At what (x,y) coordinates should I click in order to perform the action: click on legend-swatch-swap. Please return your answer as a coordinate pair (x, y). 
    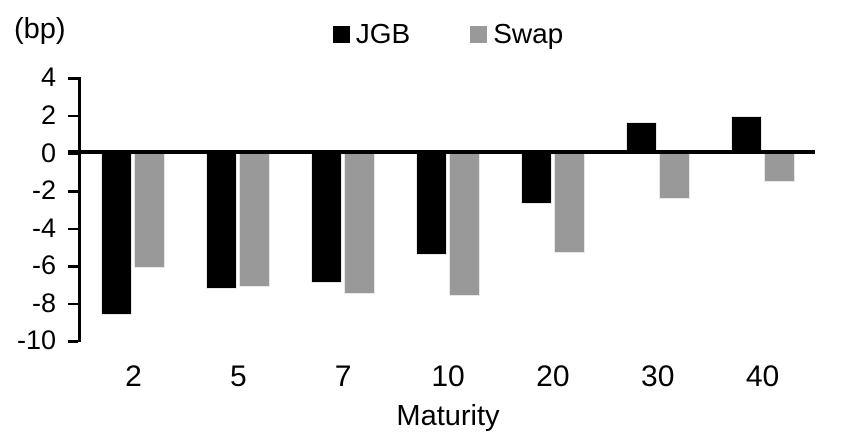
    Looking at the image, I should click on (479, 34).